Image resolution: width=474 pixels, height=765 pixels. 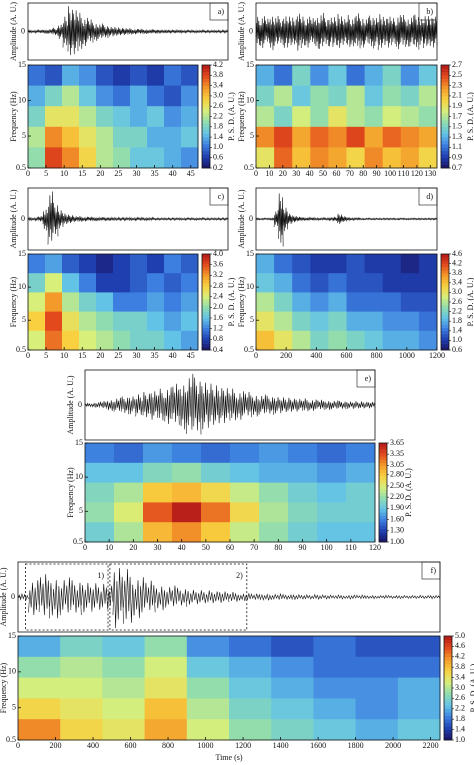 What do you see at coordinates (218, 253) in the screenshot?
I see `colorbar-tick-label: 4.0` at bounding box center [218, 253].